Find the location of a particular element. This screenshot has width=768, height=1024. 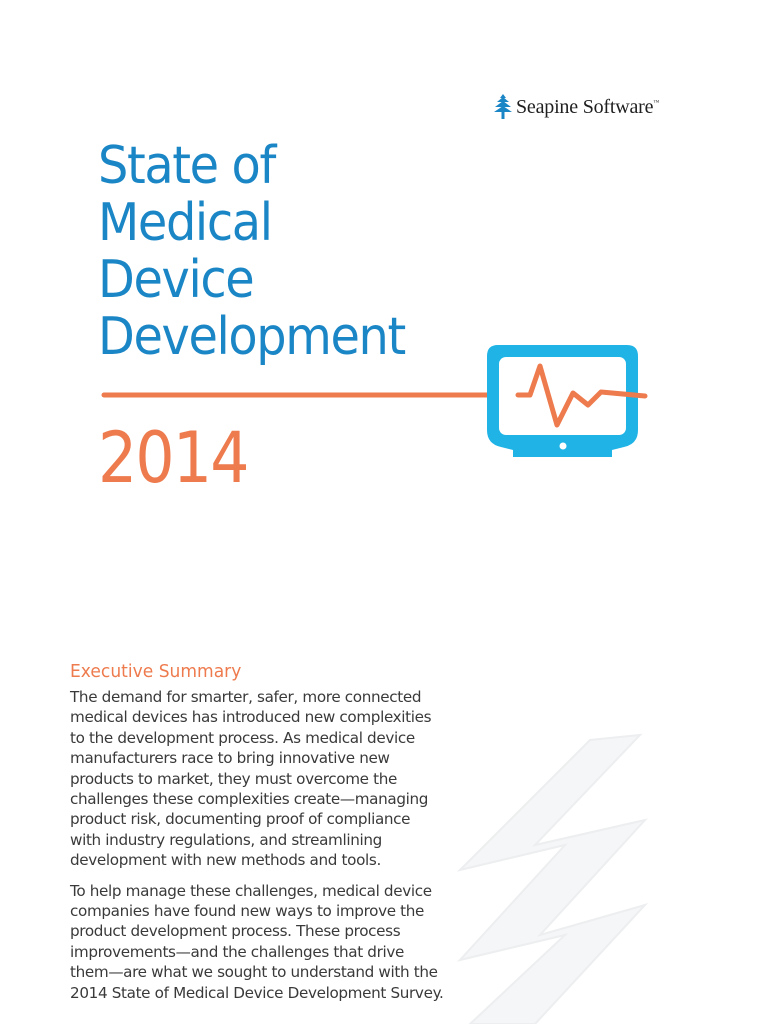

heartbeat-line is located at coordinates (581, 395).